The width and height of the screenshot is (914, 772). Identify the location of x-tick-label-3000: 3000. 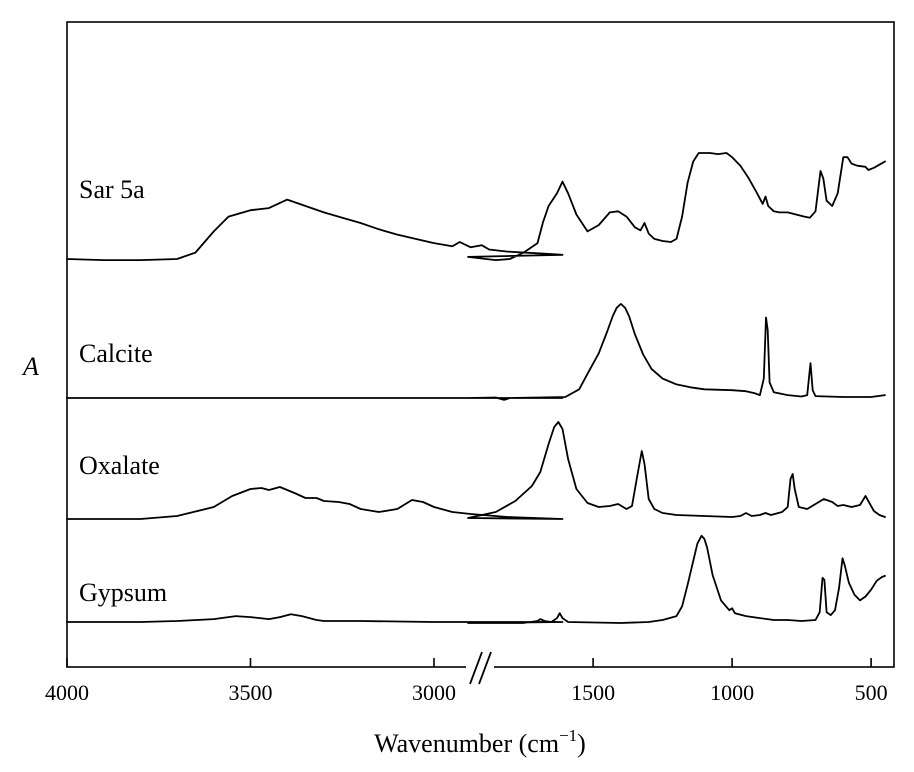
(434, 692).